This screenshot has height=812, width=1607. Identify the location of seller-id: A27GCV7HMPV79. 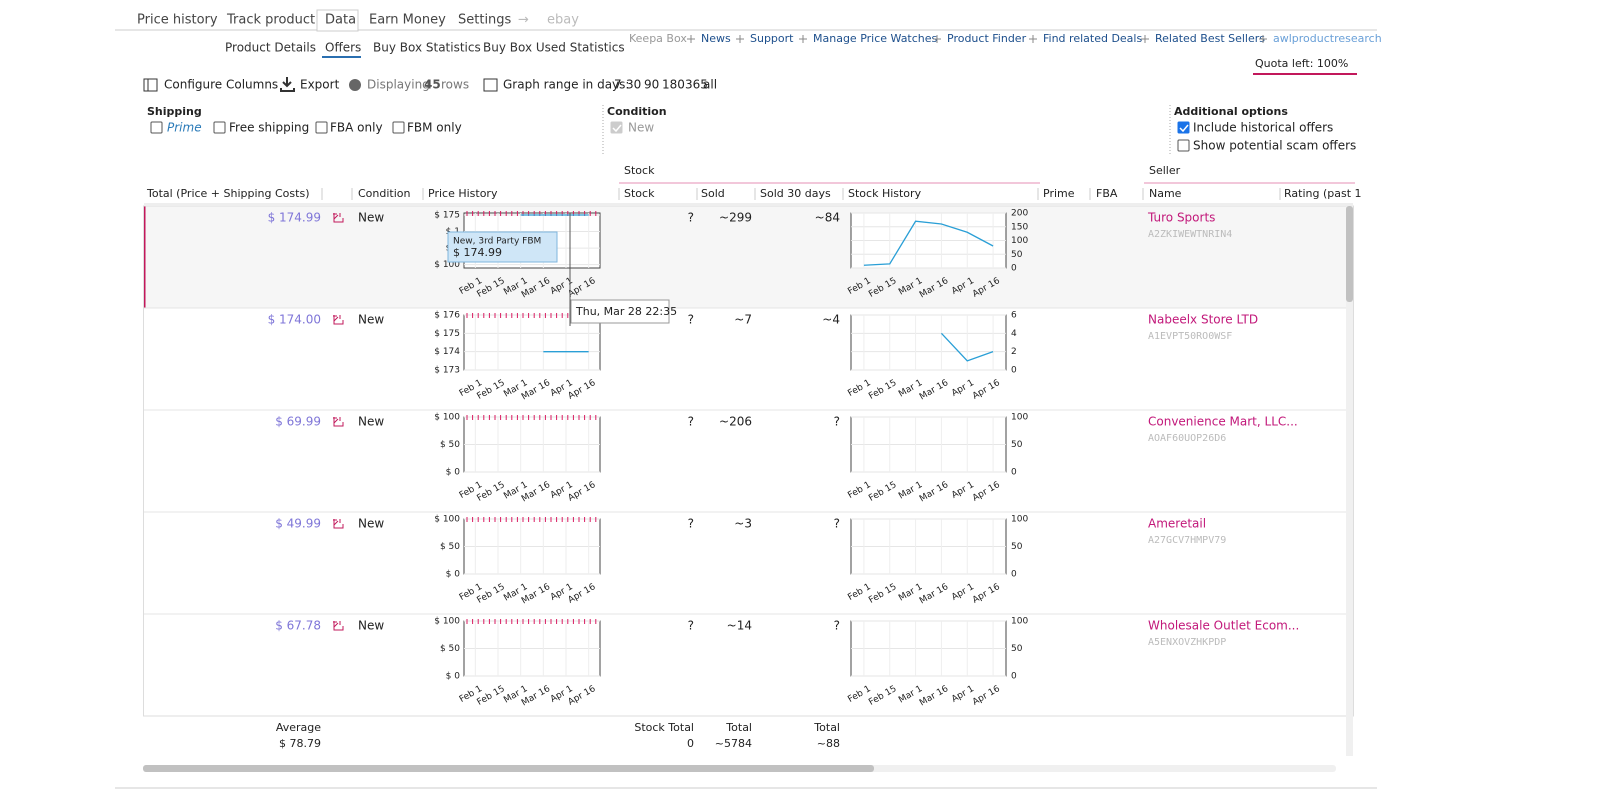
(1187, 540).